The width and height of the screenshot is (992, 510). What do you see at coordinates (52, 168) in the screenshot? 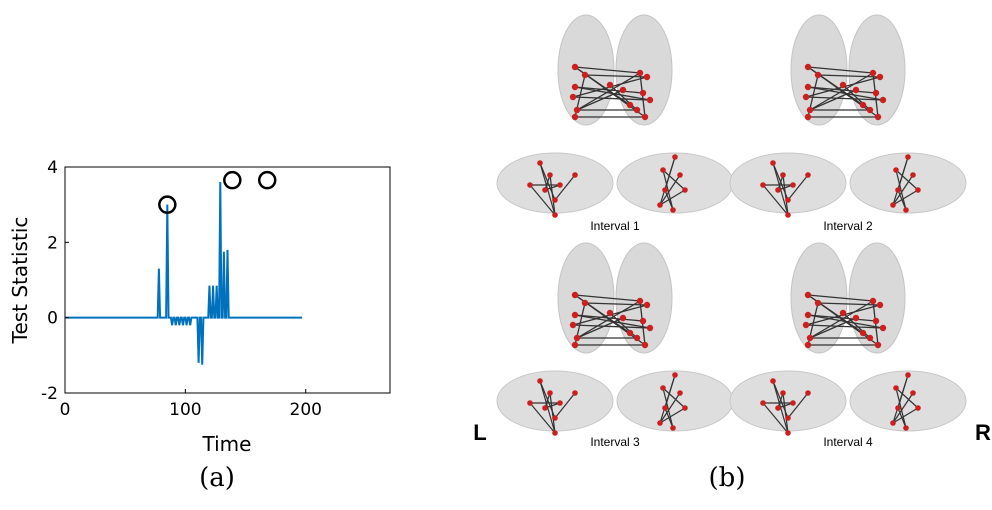
I see `y-tick-label: 4` at bounding box center [52, 168].